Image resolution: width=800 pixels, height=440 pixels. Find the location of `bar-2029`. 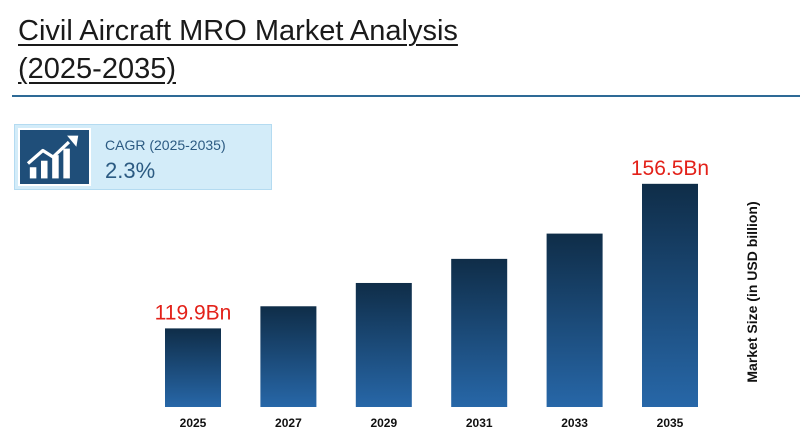

bar-2029 is located at coordinates (383, 344).